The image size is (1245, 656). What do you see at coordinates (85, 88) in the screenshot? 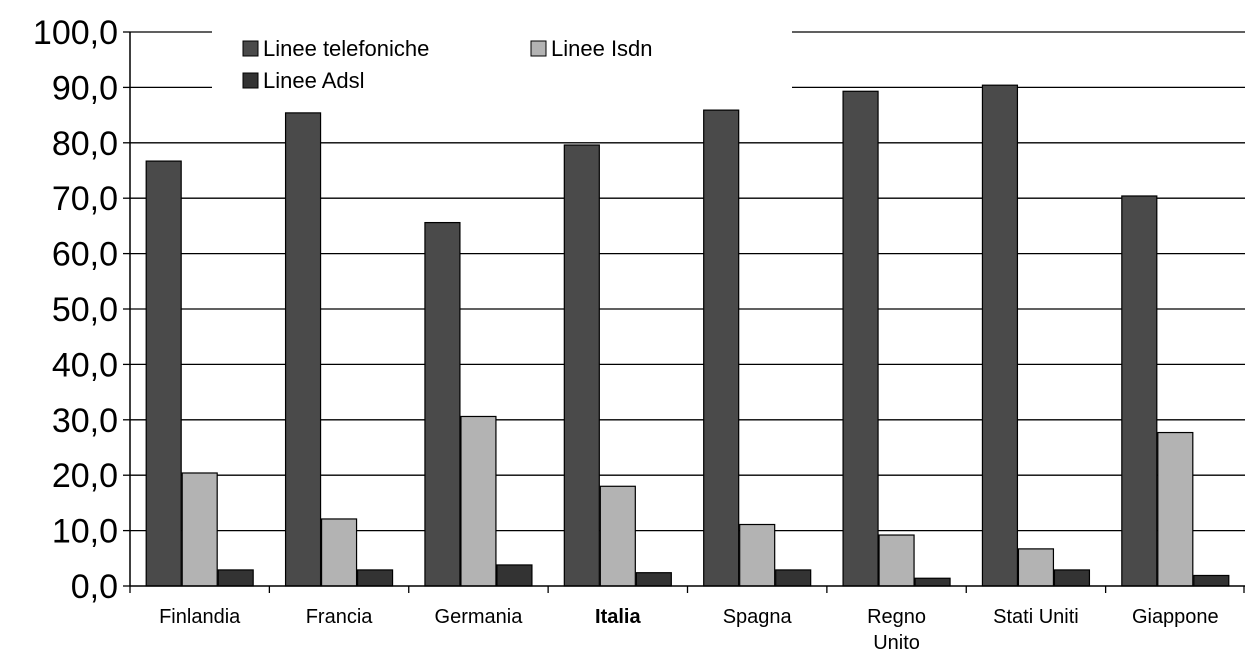
I see `y-tick-label: 90,0` at bounding box center [85, 88].